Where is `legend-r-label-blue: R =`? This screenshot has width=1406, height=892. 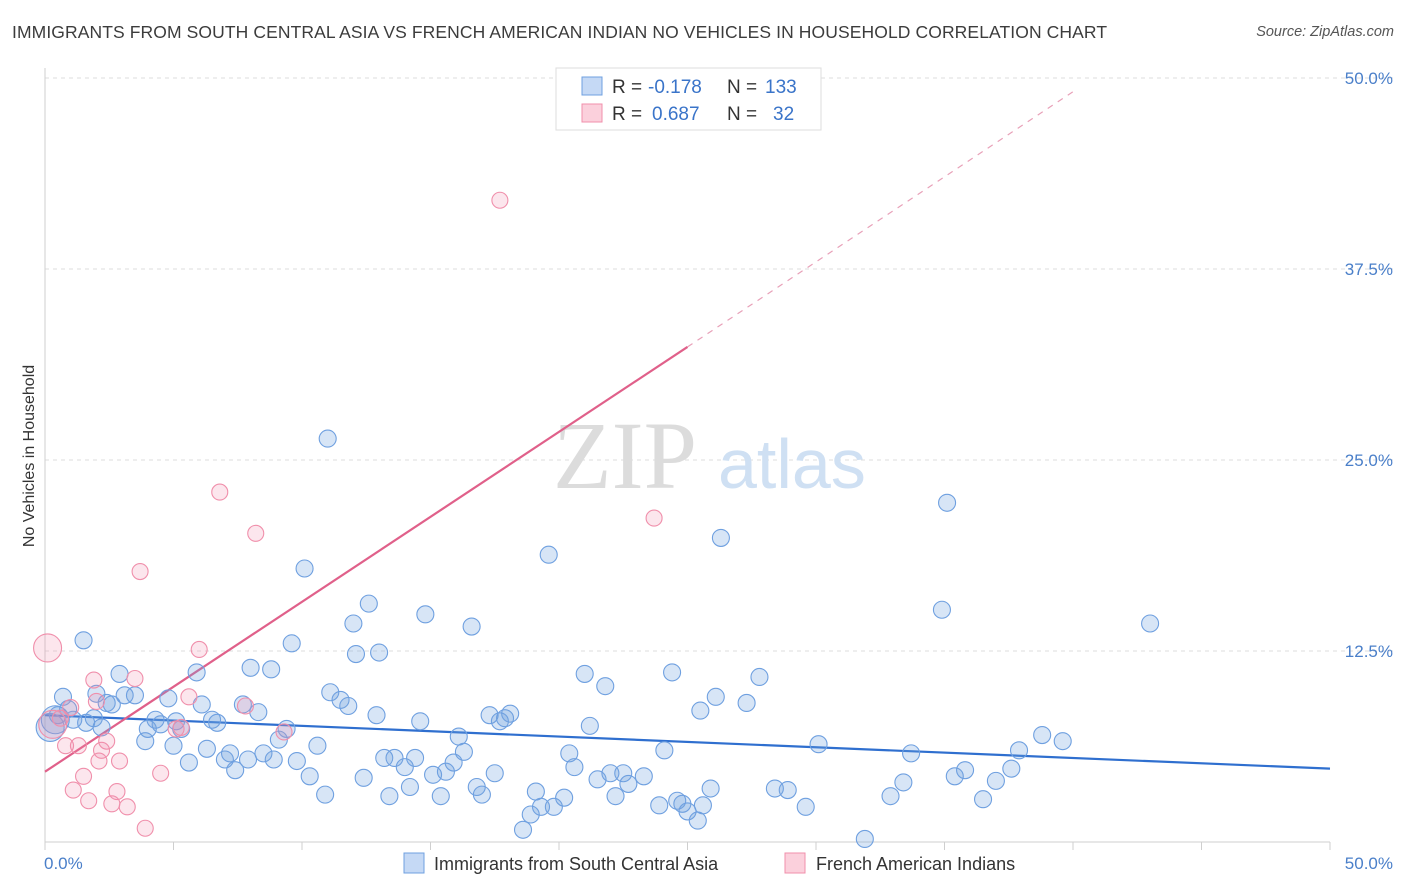 legend-r-label-blue: R = is located at coordinates (627, 87).